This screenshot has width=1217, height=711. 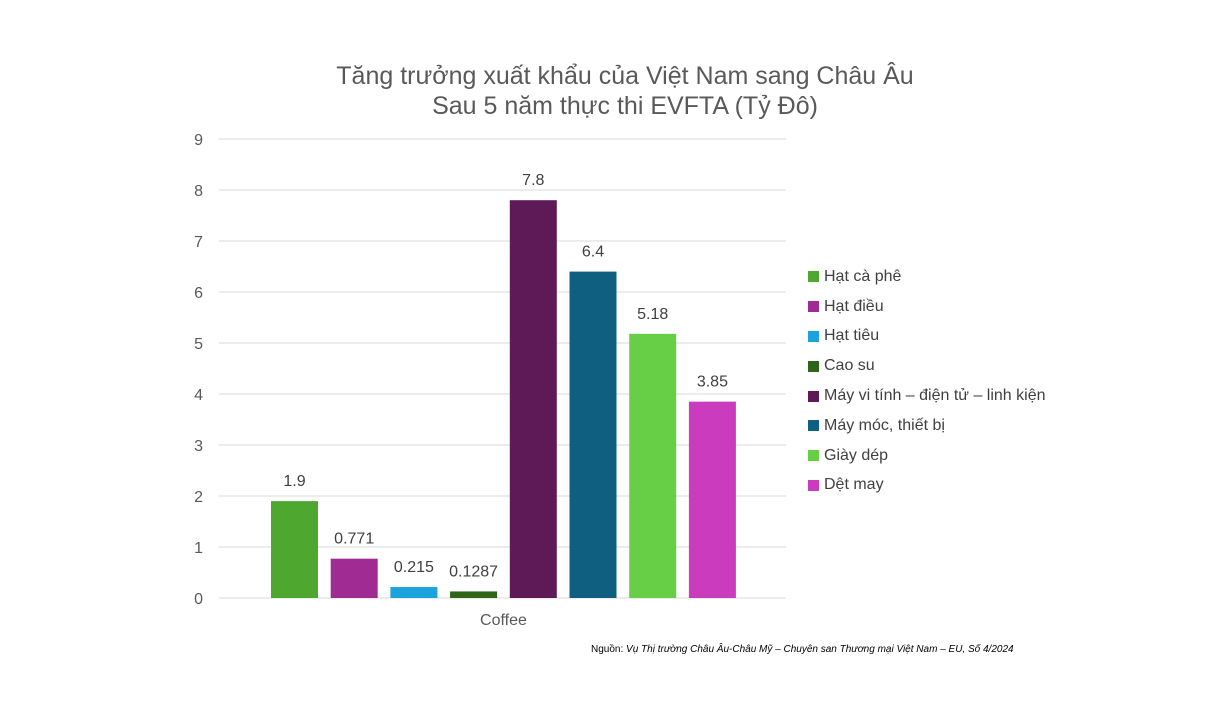 I want to click on data-label-8: 3.85, so click(x=712, y=382).